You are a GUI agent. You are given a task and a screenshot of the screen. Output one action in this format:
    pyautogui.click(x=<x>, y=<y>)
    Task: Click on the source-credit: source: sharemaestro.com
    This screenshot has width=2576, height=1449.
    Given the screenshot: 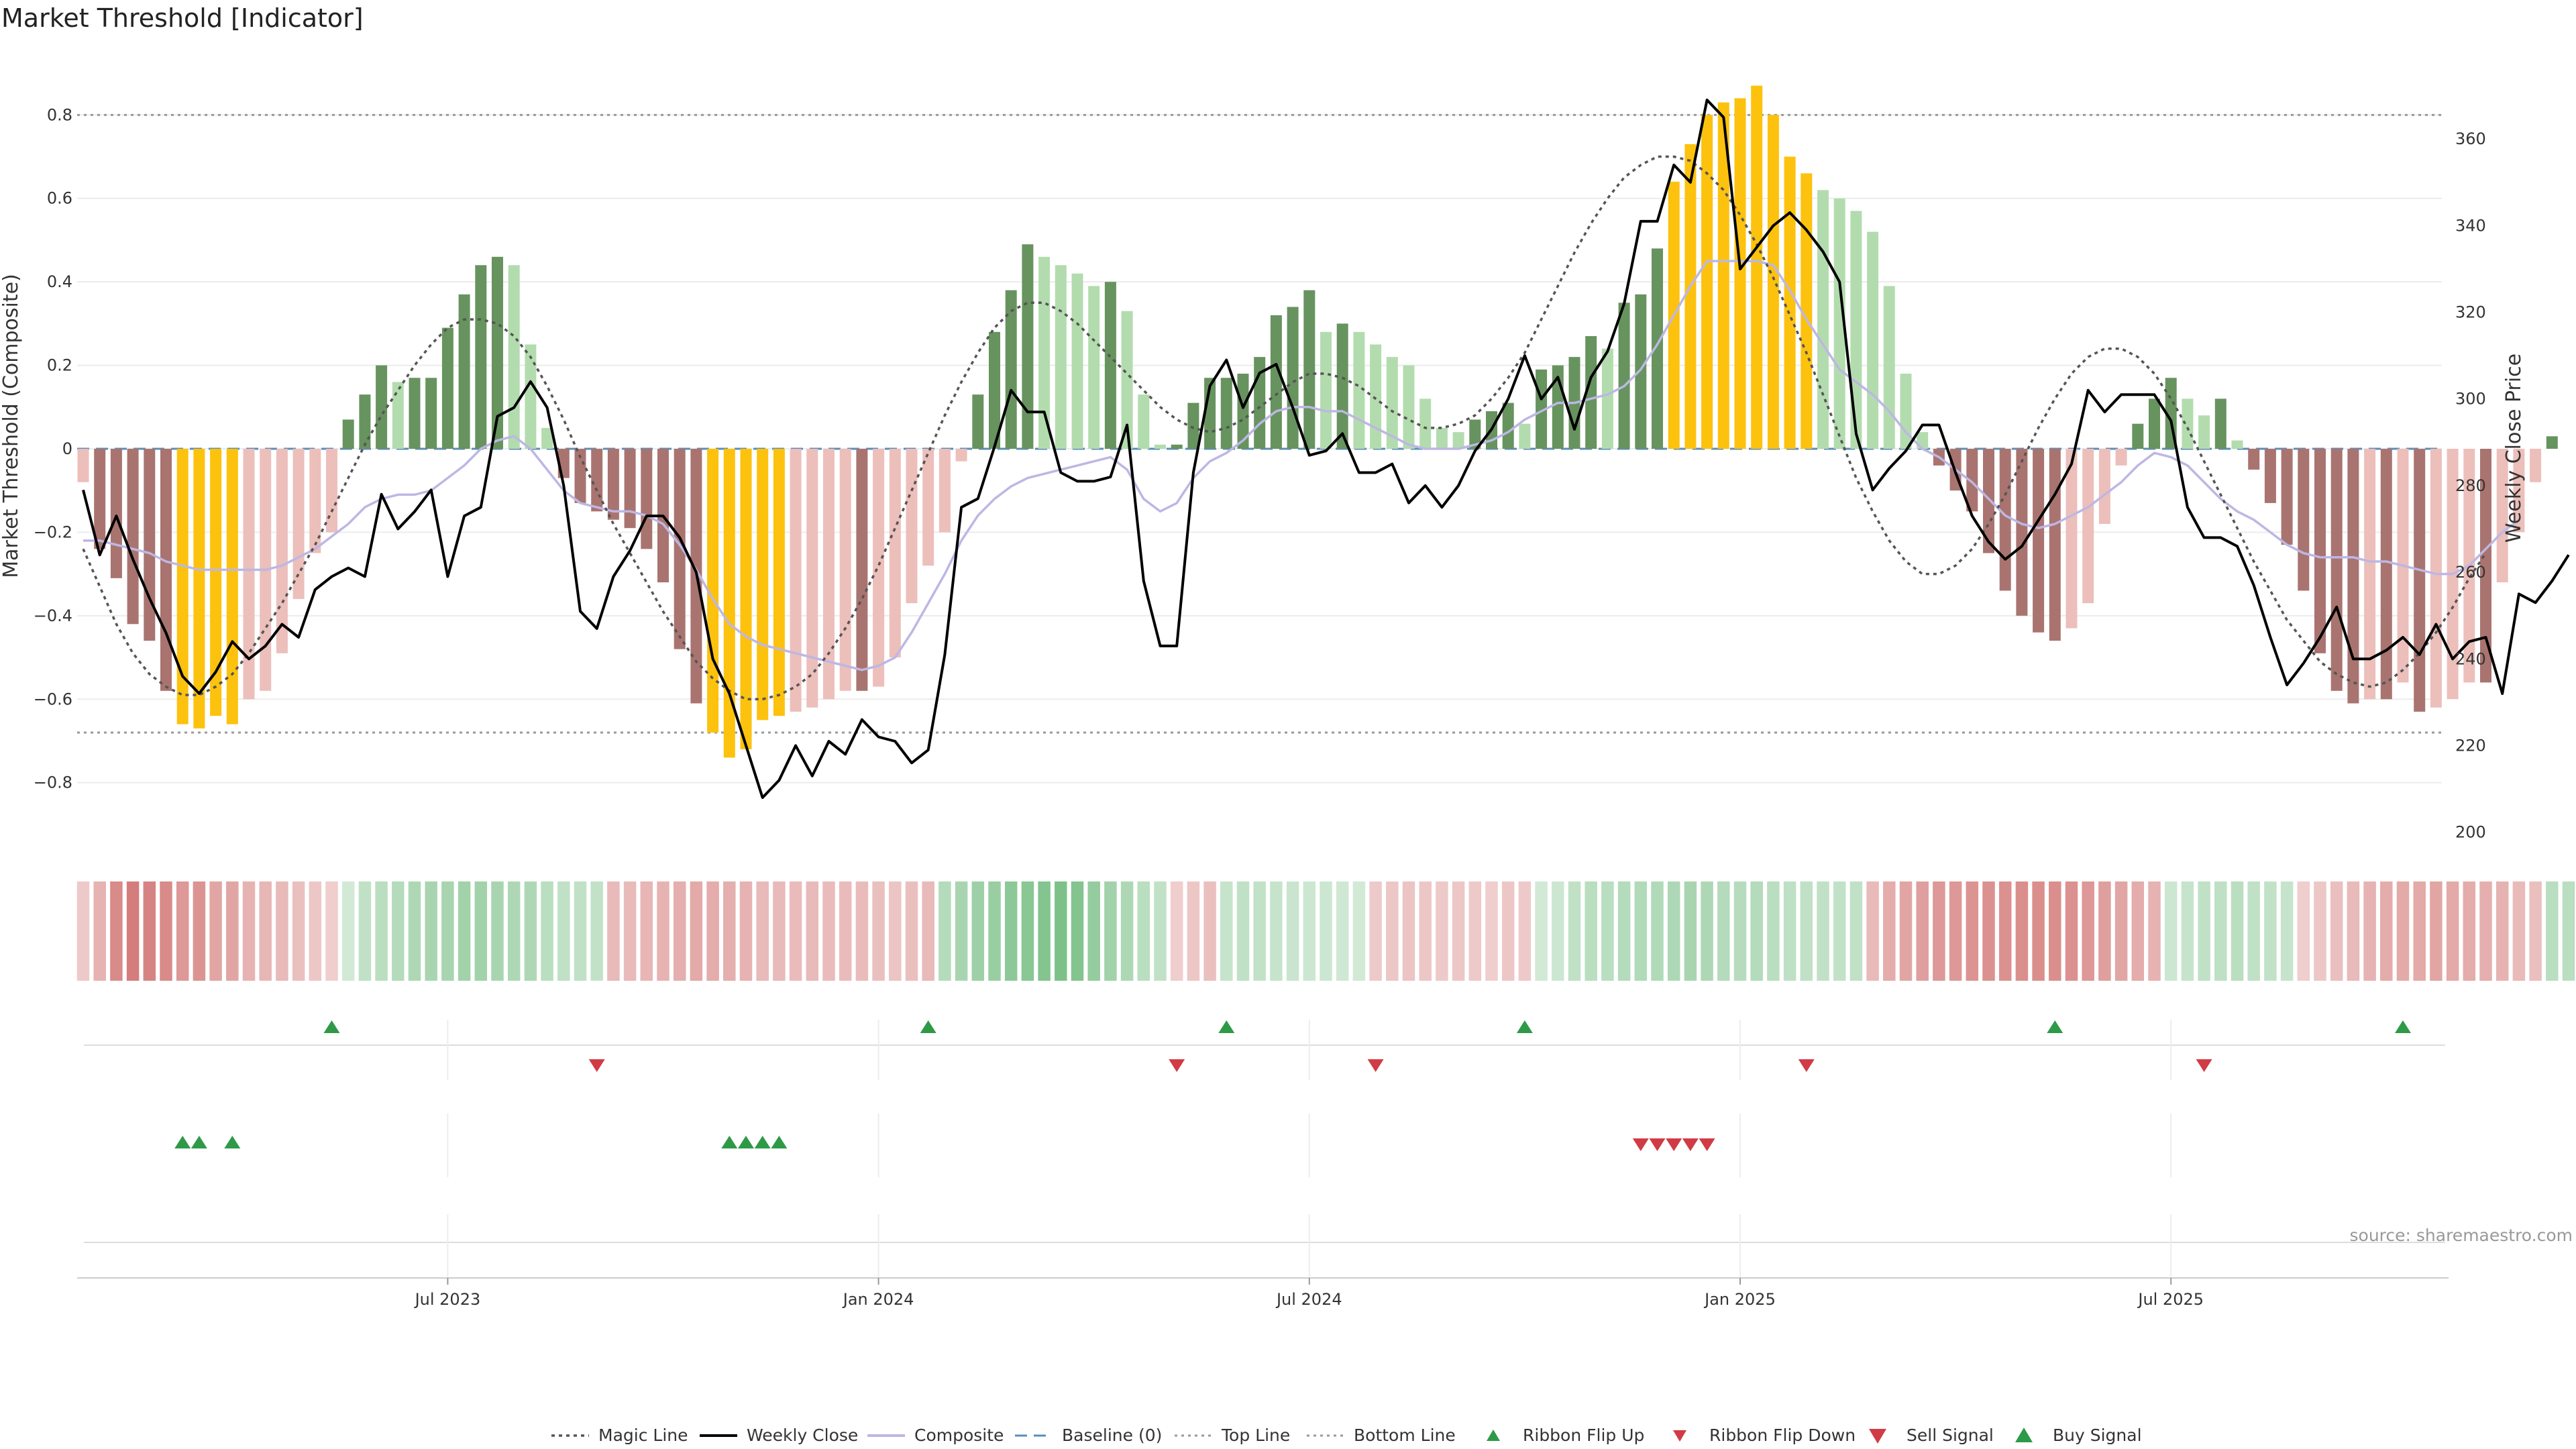 What is the action you would take?
    pyautogui.click(x=2461, y=1235)
    